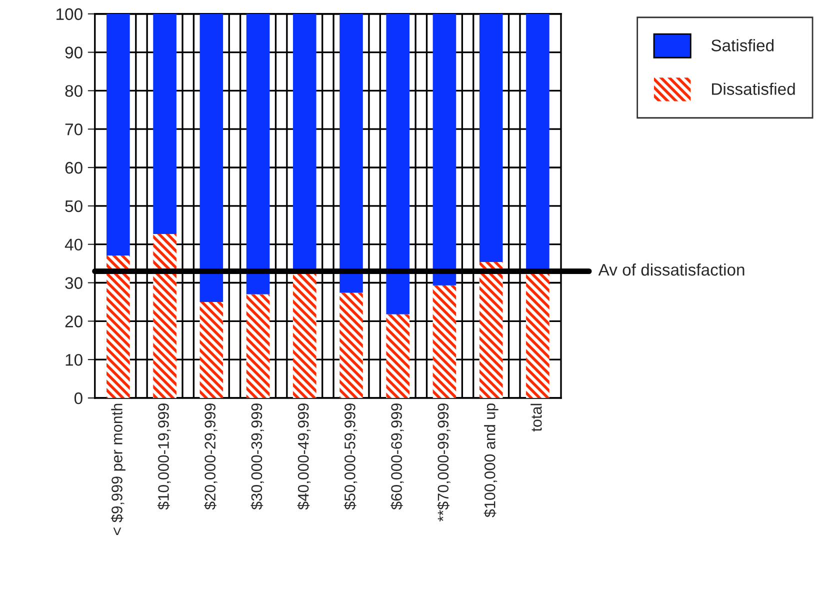 The height and width of the screenshot is (603, 825). I want to click on y-tick-label: 10, so click(74, 360).